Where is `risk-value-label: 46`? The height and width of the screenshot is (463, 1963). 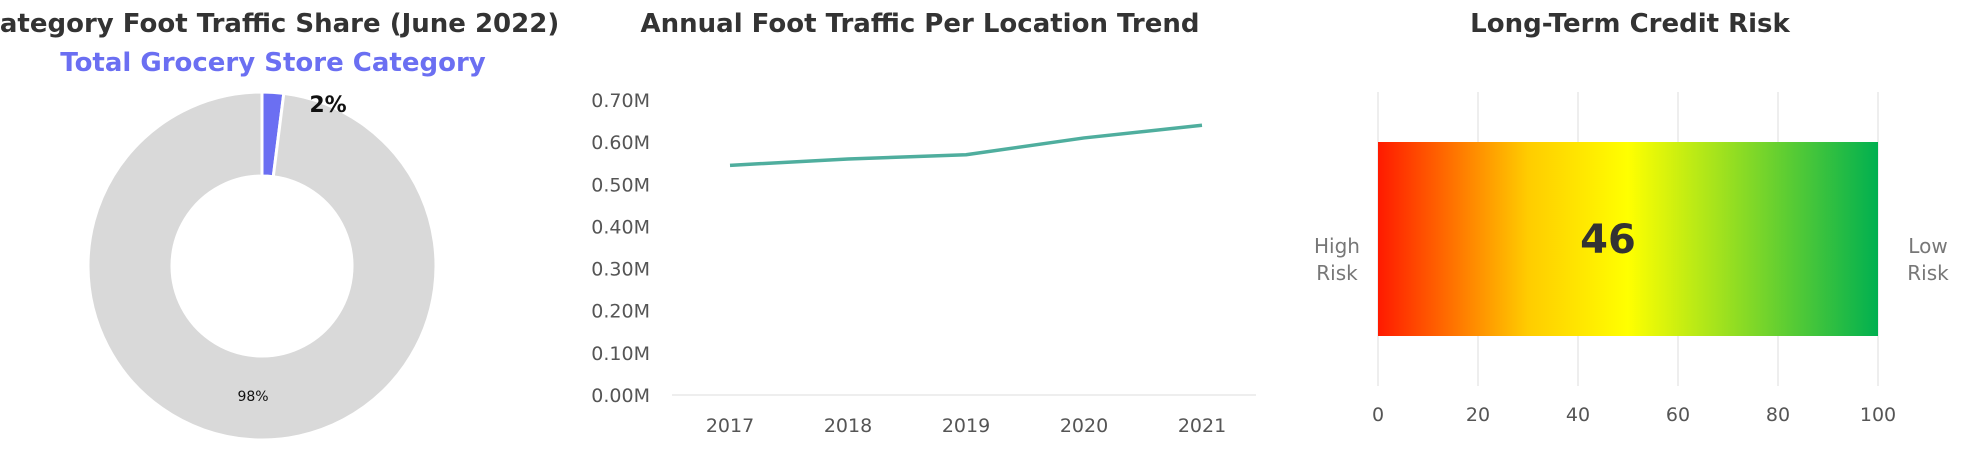 risk-value-label: 46 is located at coordinates (1608, 240).